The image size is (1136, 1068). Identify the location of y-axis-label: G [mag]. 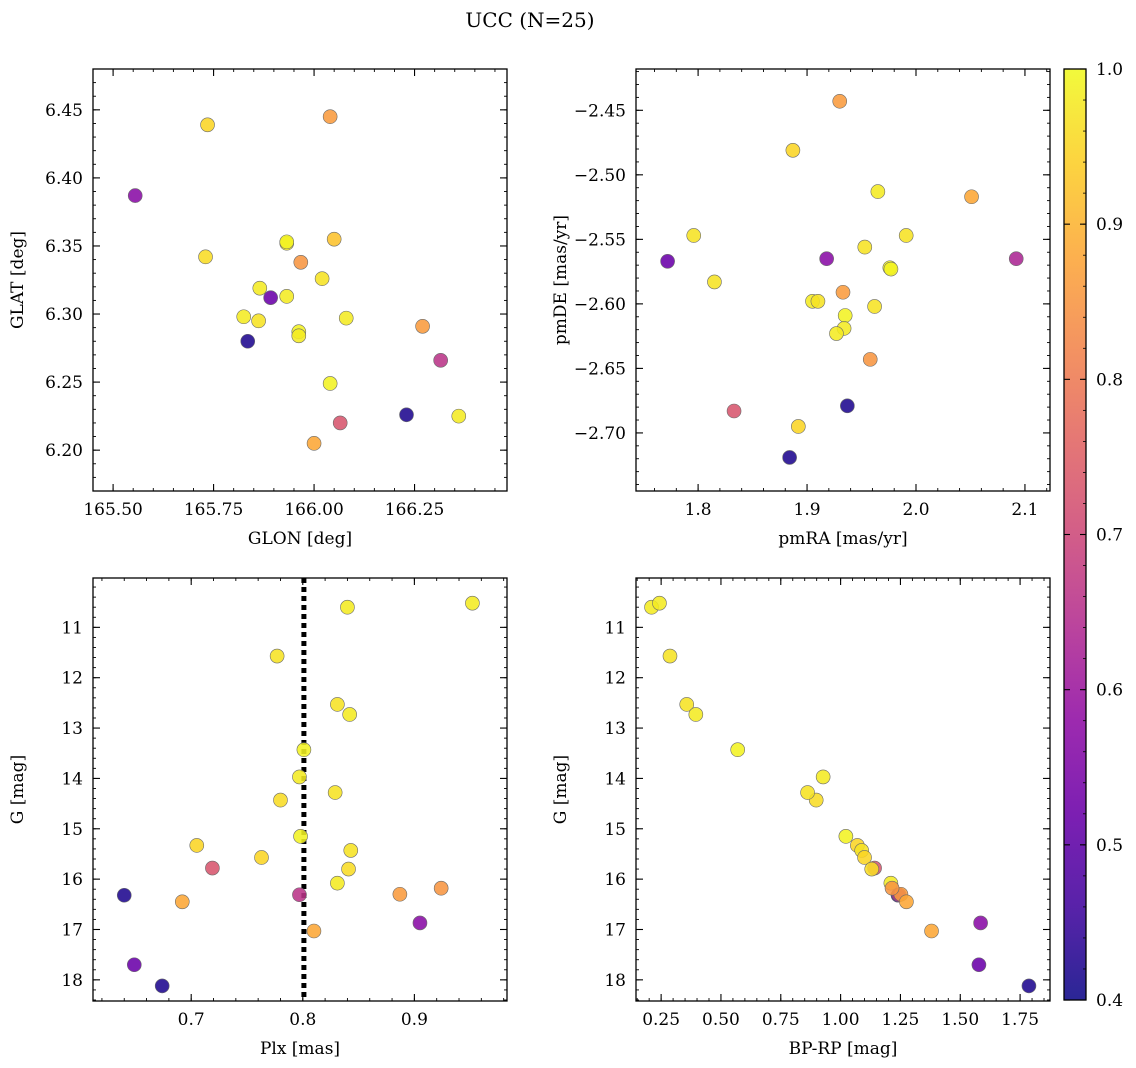
(18, 789).